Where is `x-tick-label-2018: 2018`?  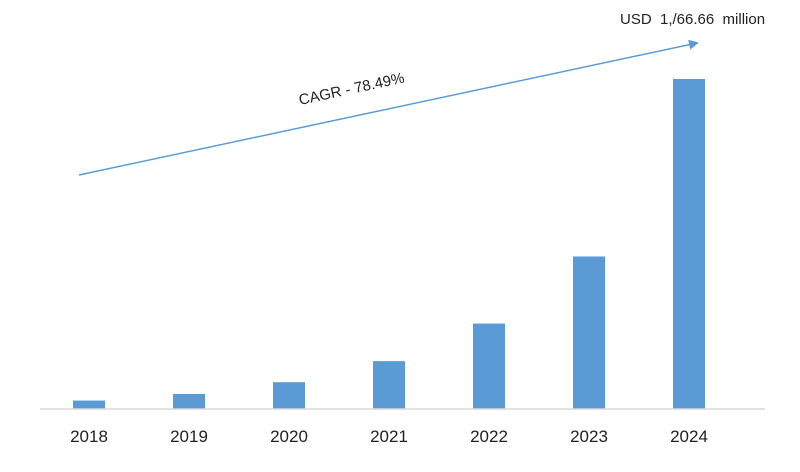
x-tick-label-2018: 2018 is located at coordinates (89, 436).